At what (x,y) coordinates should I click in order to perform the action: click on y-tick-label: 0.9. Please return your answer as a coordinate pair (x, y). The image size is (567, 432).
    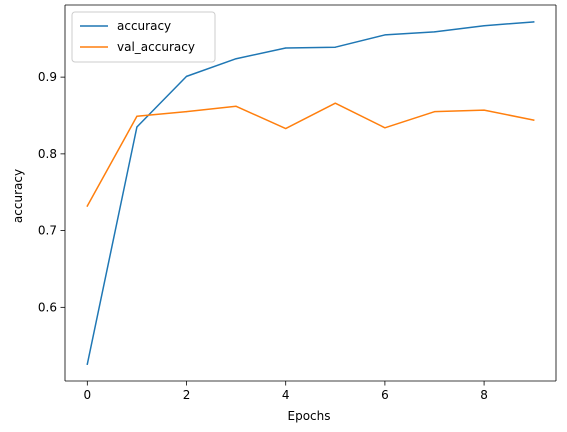
    Looking at the image, I should click on (47, 77).